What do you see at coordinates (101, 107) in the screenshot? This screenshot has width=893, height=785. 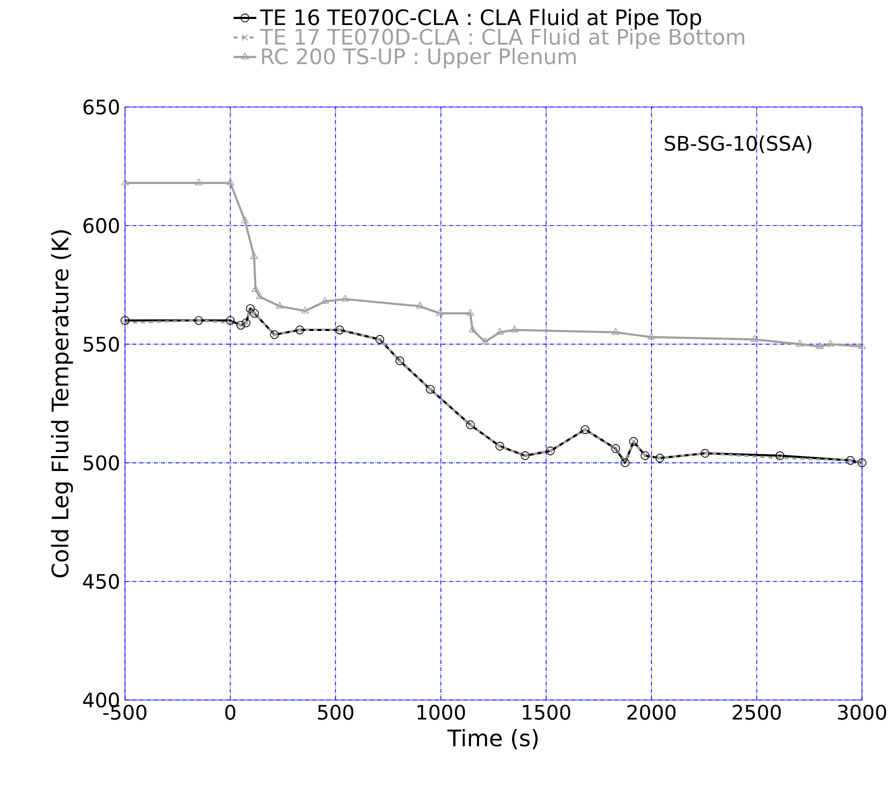 I see `y-tick-label: 650` at bounding box center [101, 107].